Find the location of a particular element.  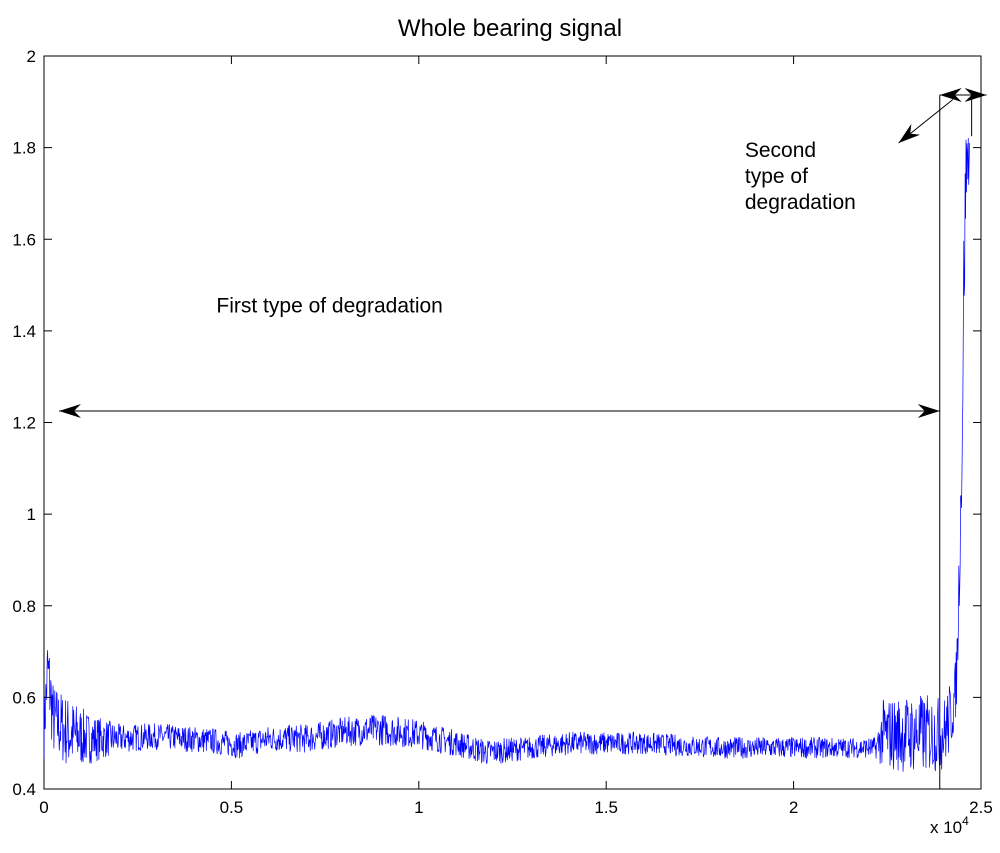

arrow-second-range is located at coordinates (963, 94).